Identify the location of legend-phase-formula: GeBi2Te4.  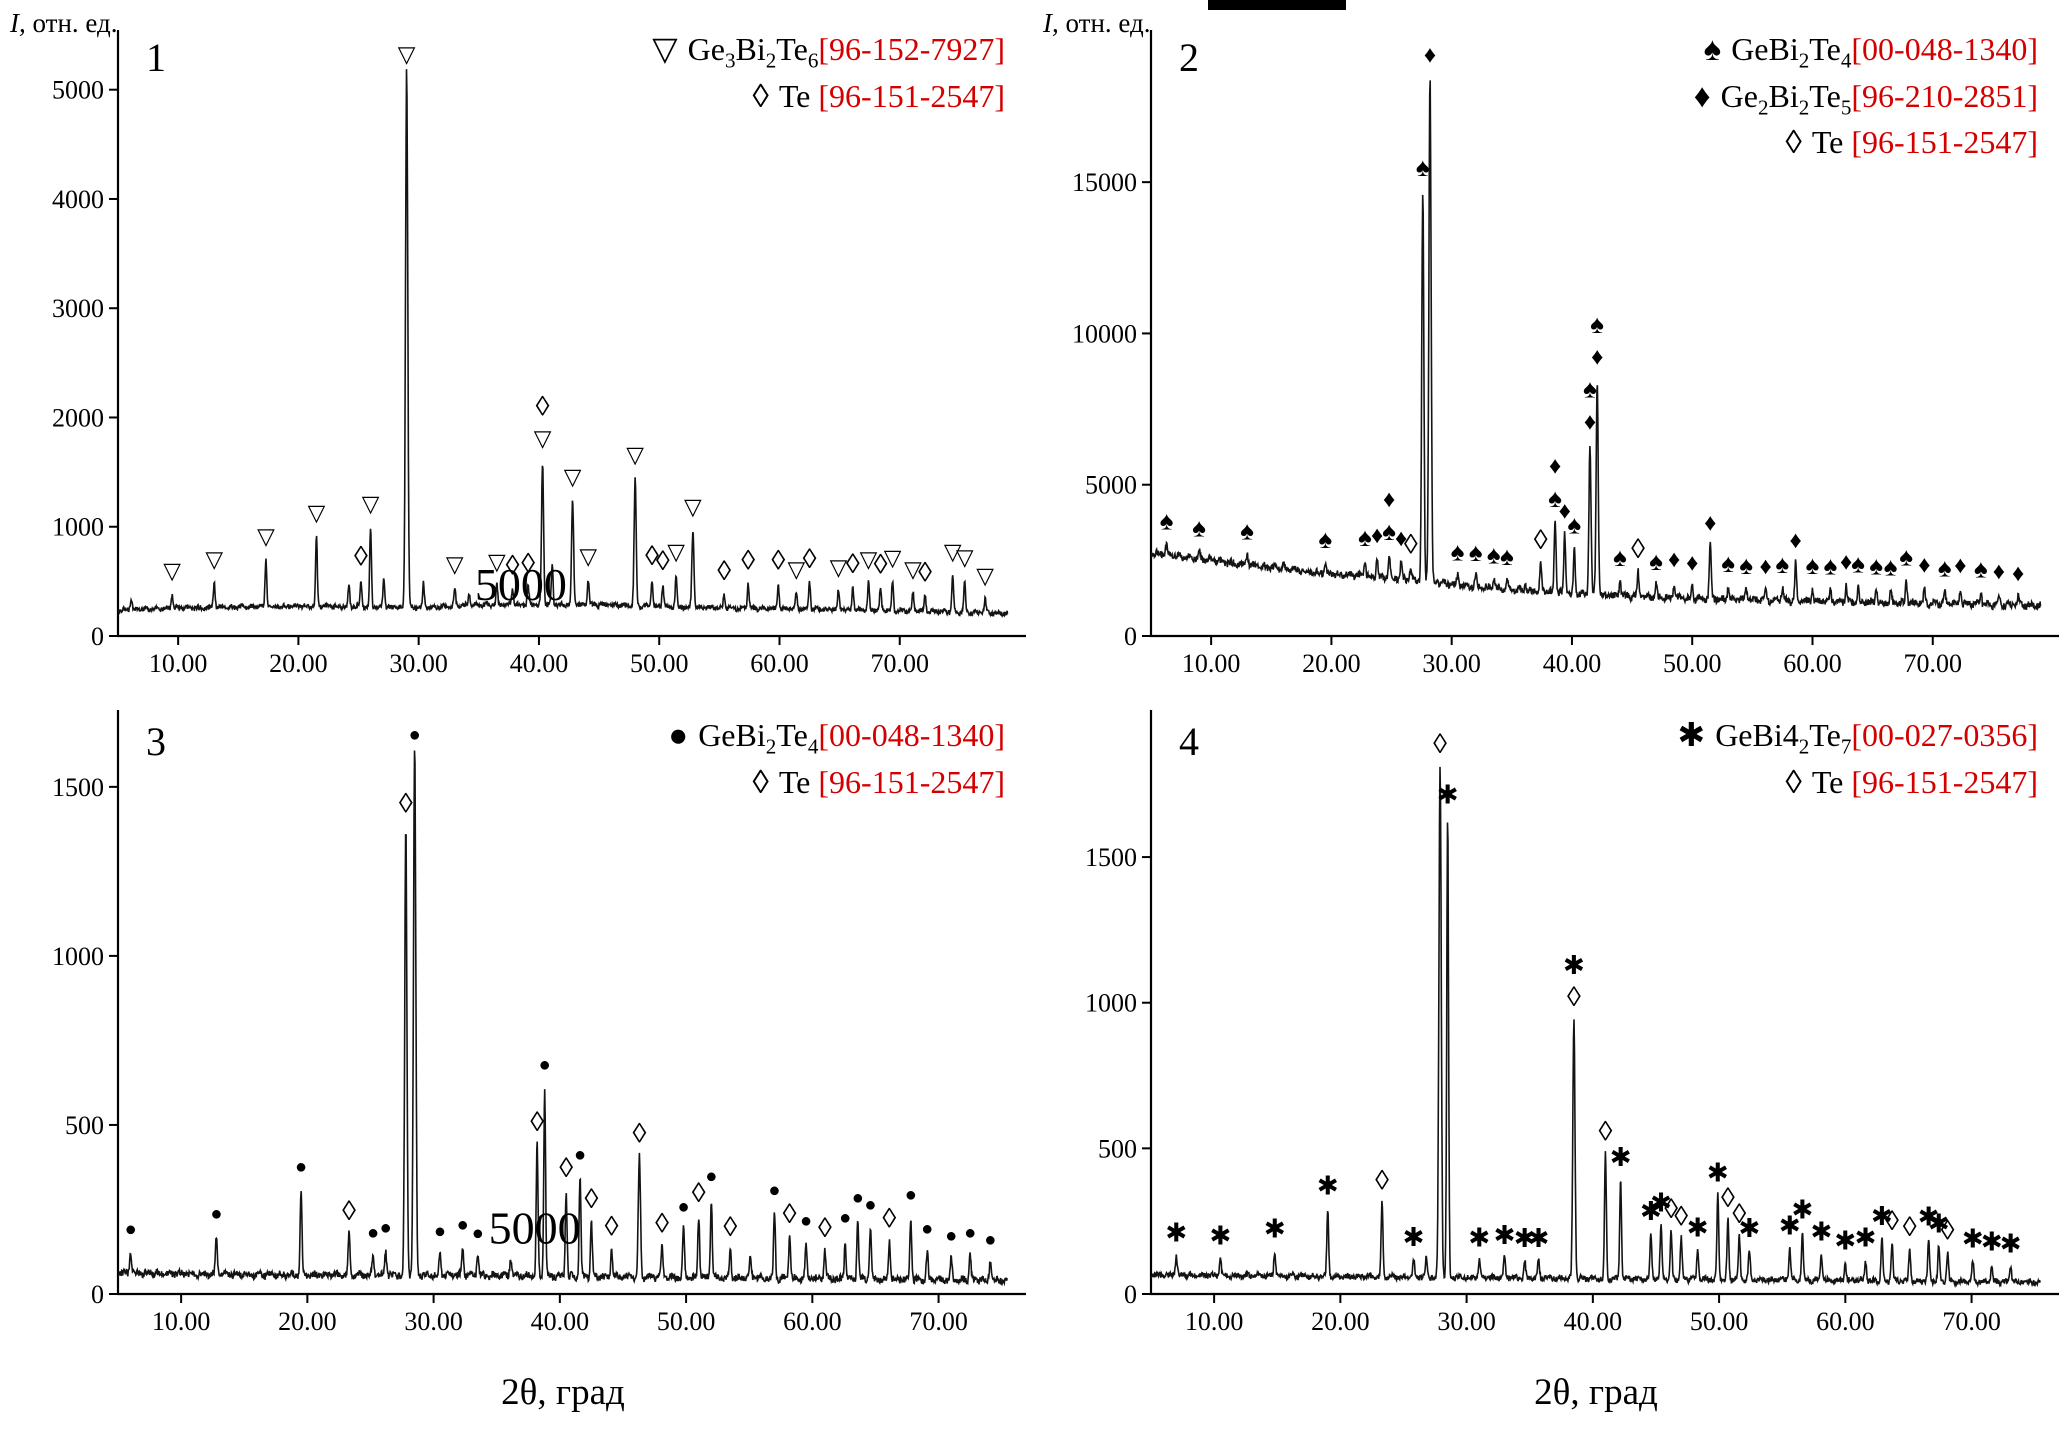
(1791, 52).